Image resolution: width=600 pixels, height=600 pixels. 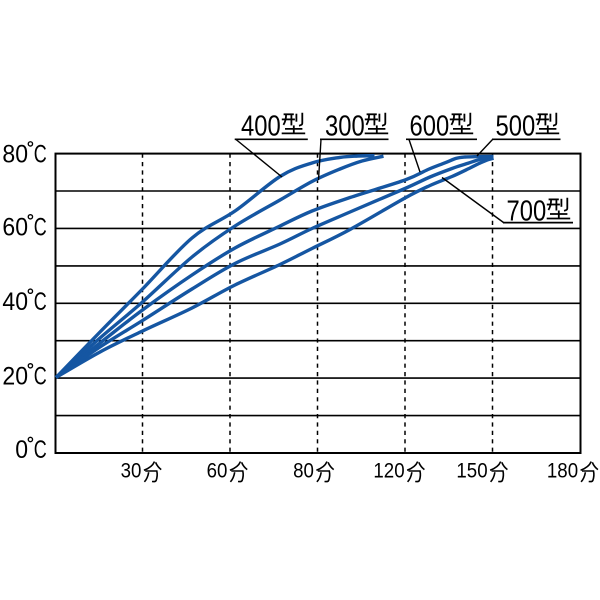 I want to click on svg-text: 600, so click(x=430, y=127).